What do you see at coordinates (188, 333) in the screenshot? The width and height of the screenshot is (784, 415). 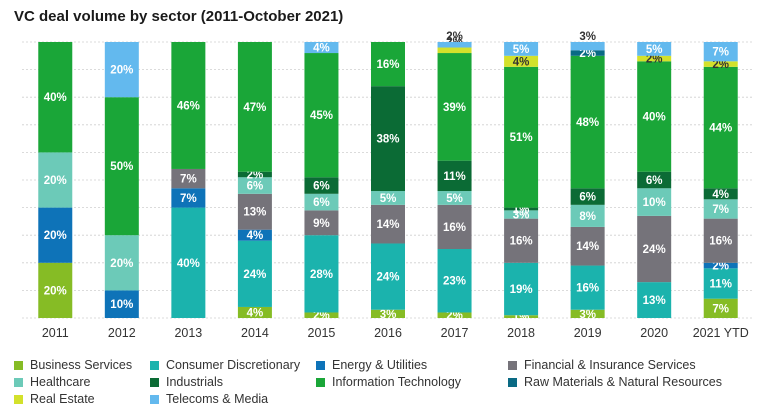 I see `x-tick-label: 2013` at bounding box center [188, 333].